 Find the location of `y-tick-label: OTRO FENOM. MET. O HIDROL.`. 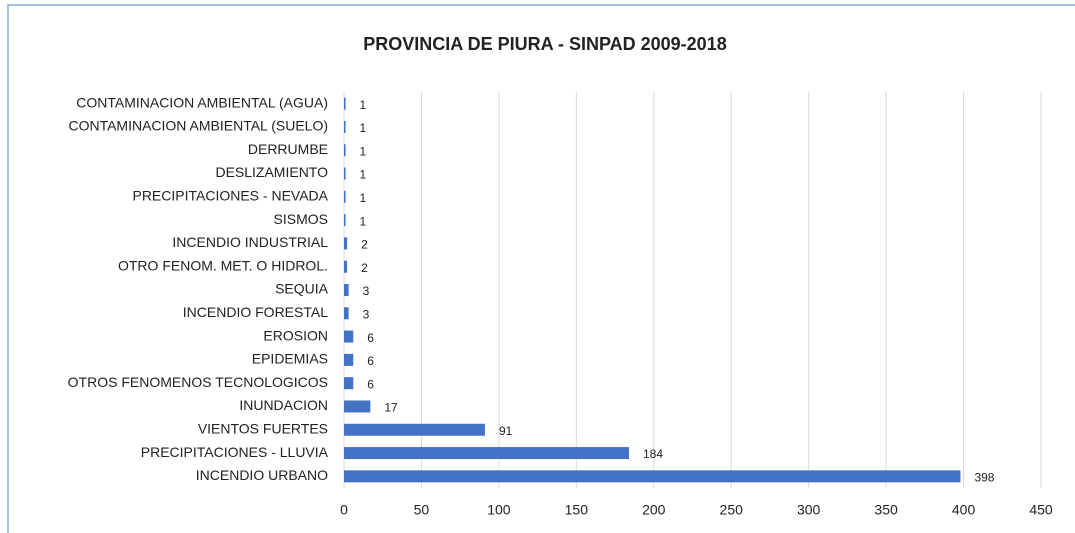

y-tick-label: OTRO FENOM. MET. O HIDROL. is located at coordinates (223, 265).